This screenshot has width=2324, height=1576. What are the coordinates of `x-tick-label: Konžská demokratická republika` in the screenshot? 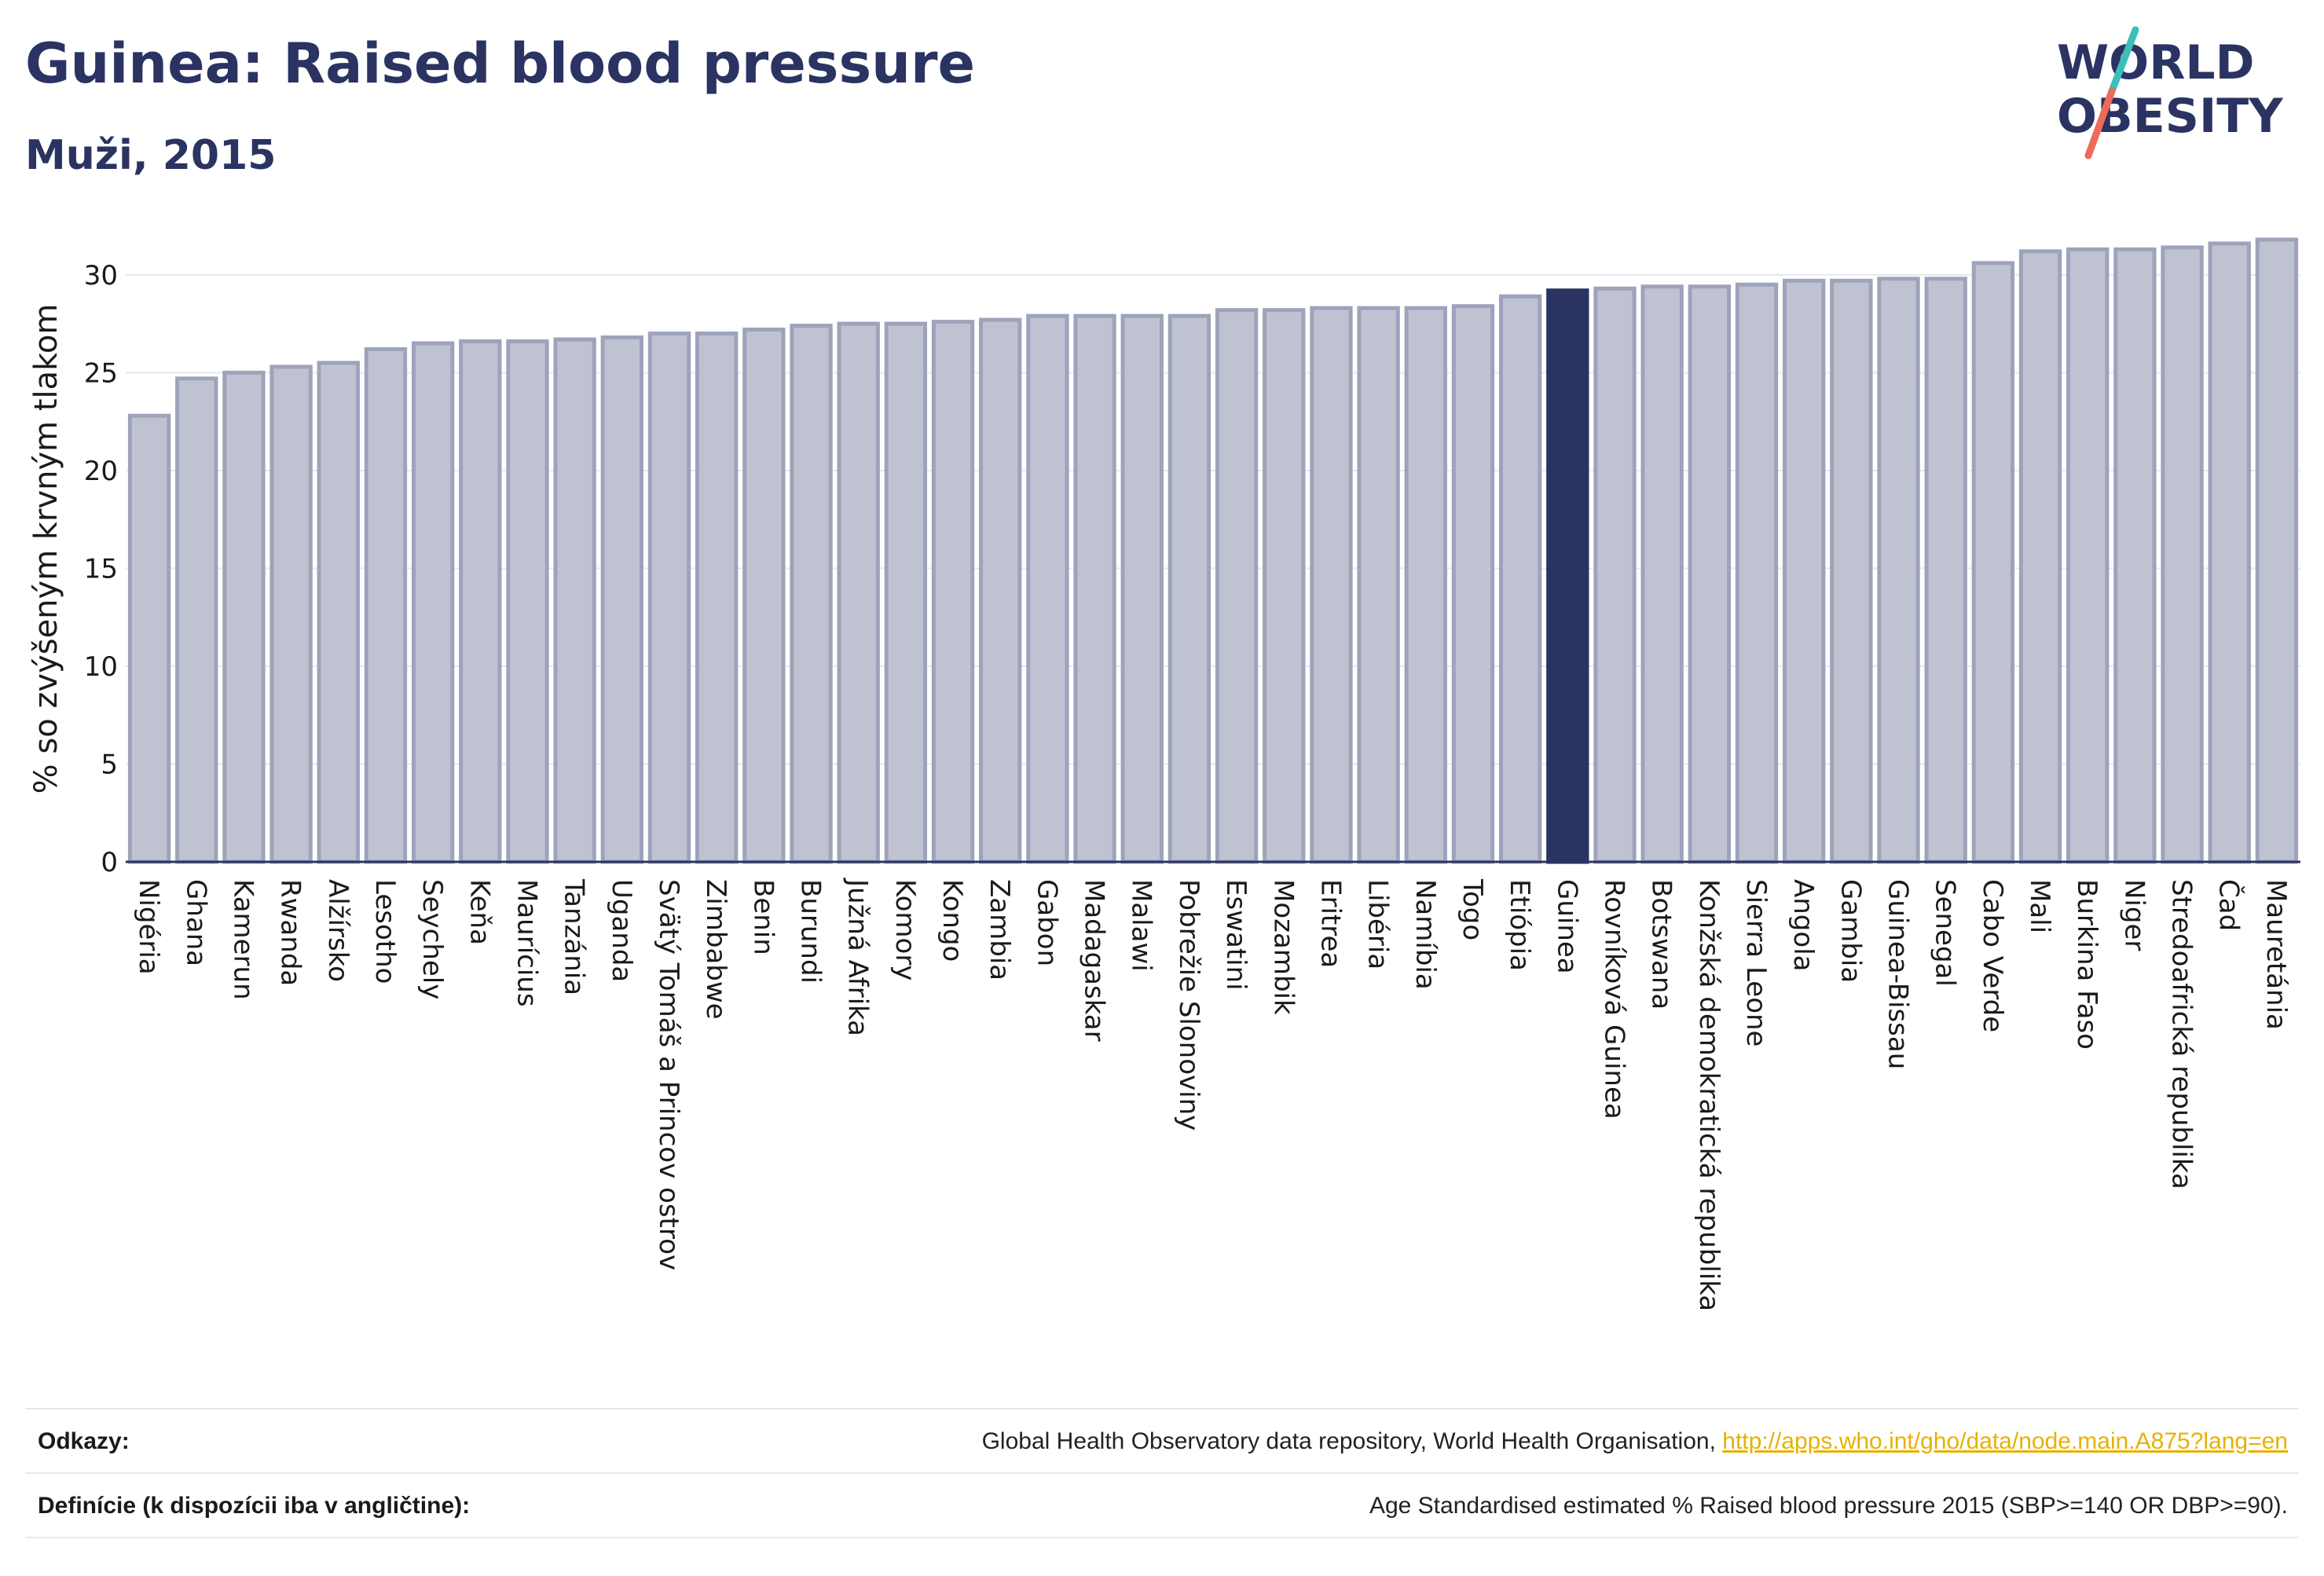 It's located at (1709, 1095).